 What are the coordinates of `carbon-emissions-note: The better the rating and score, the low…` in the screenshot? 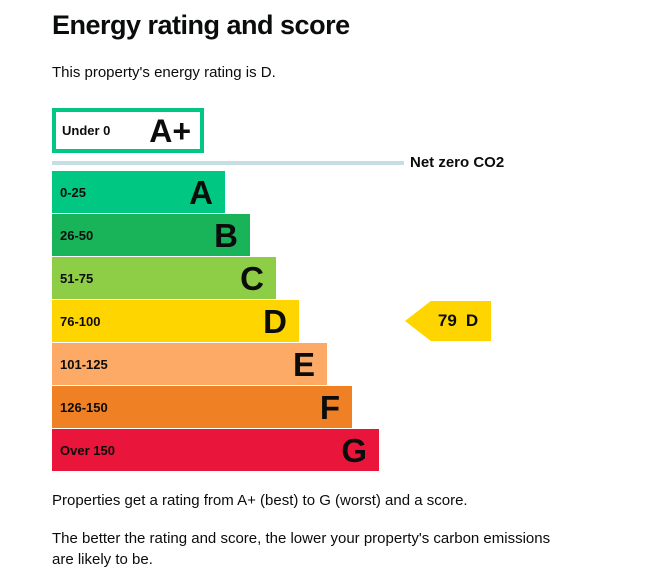 It's located at (301, 549).